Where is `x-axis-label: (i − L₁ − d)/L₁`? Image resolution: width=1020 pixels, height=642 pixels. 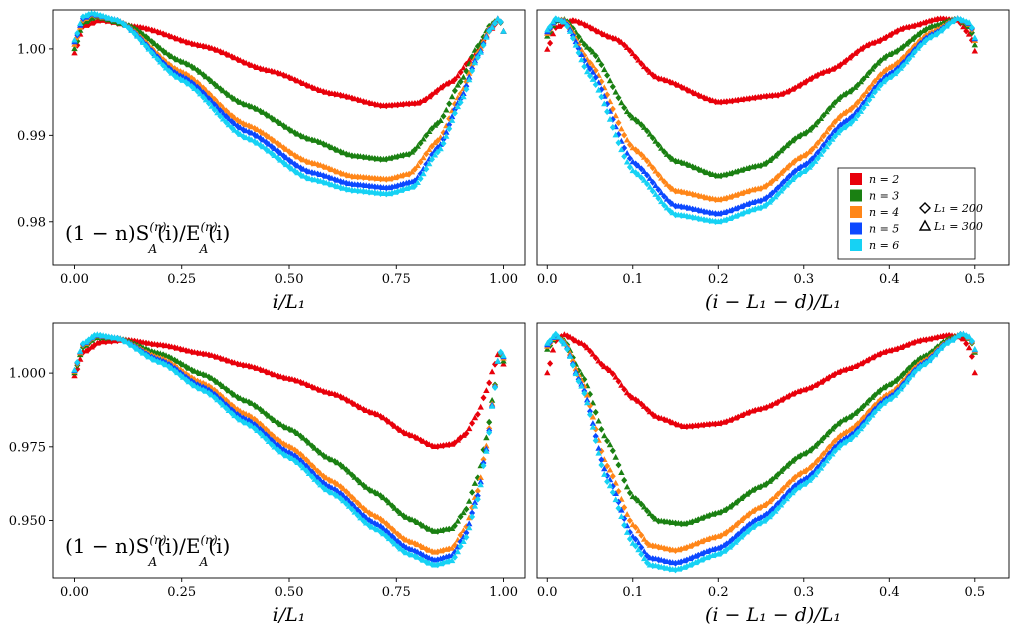 x-axis-label: (i − L₁ − d)/L₁ is located at coordinates (773, 302).